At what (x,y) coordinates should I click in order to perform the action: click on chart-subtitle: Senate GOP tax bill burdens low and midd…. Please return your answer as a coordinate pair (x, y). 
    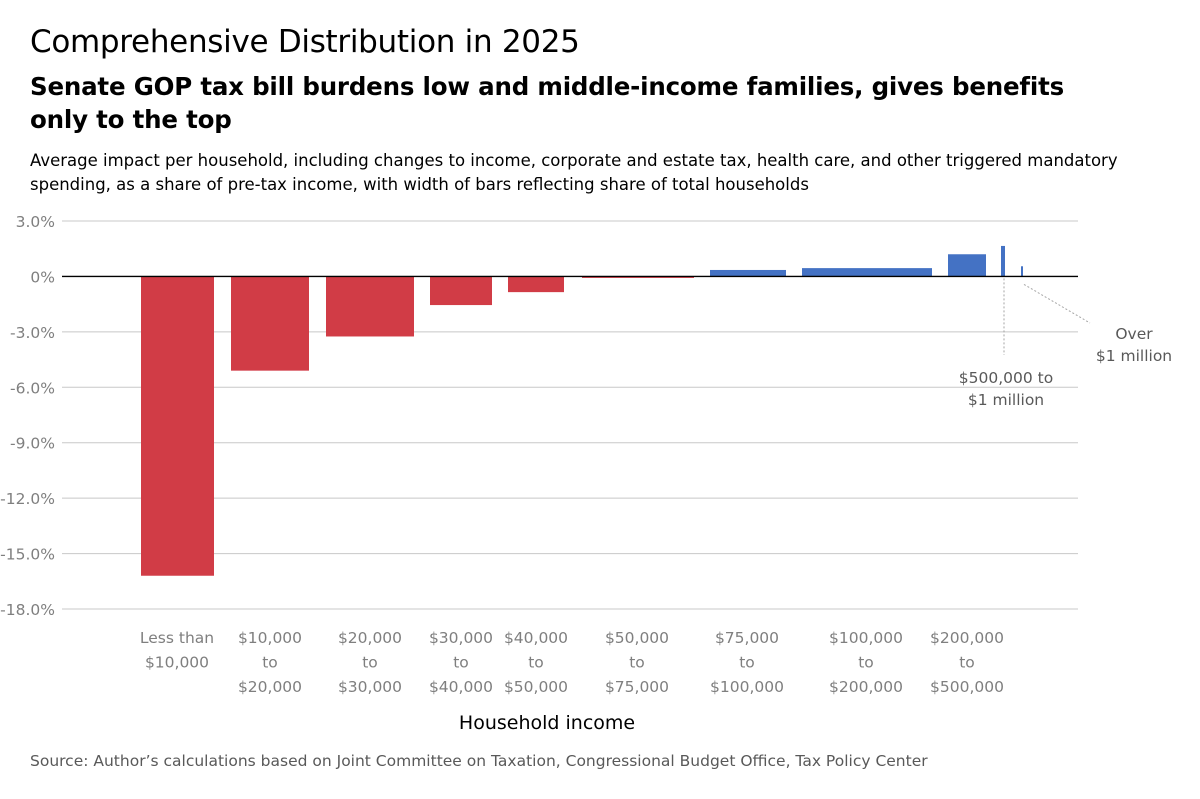
    Looking at the image, I should click on (547, 103).